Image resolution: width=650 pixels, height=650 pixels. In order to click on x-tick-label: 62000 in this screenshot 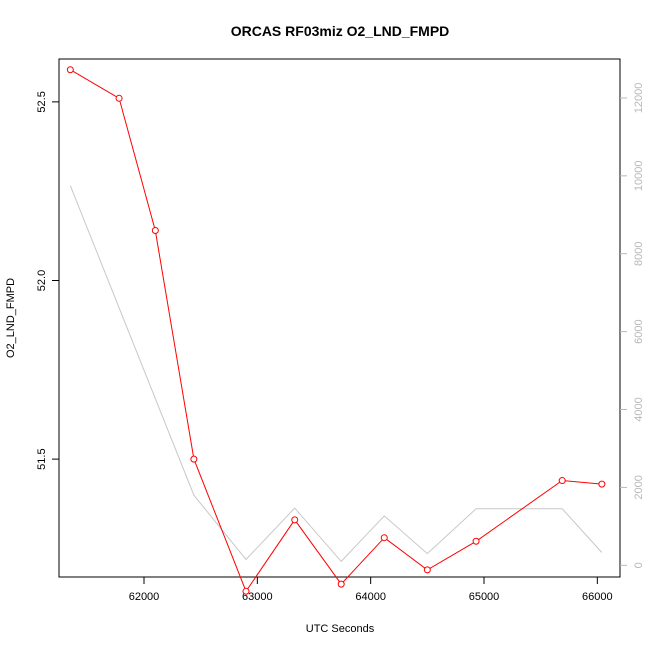, I will do `click(144, 597)`.